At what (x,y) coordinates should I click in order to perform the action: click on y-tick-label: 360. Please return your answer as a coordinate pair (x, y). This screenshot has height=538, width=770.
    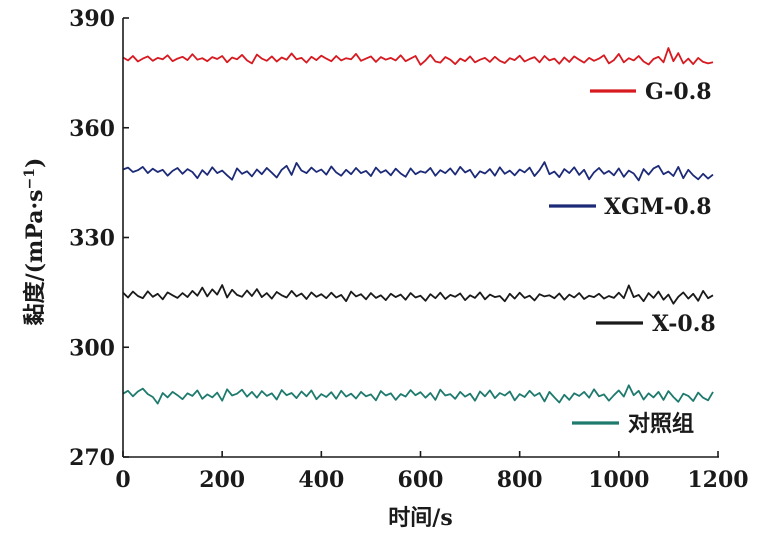
    Looking at the image, I should click on (92, 129).